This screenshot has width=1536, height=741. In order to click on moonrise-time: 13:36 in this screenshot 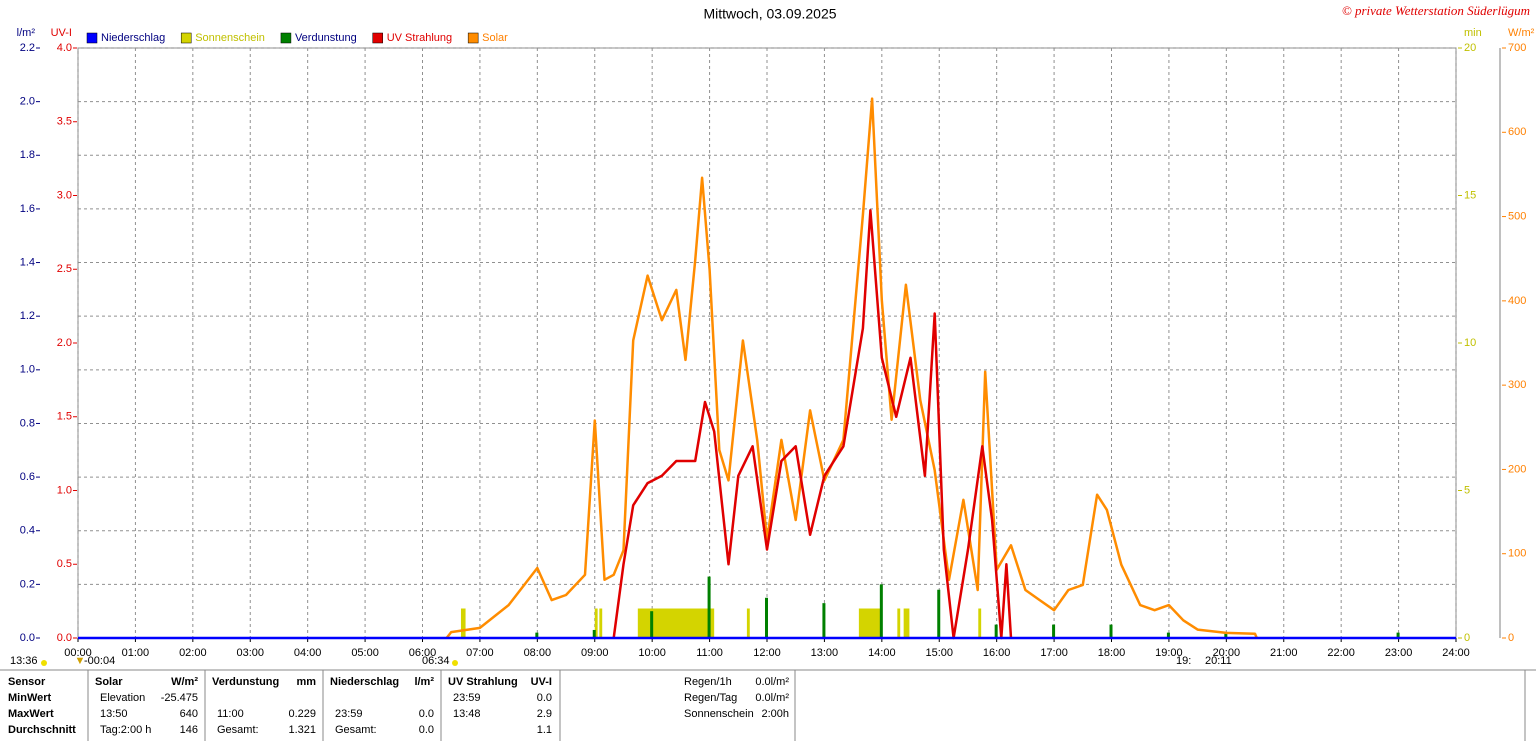, I will do `click(24, 661)`.